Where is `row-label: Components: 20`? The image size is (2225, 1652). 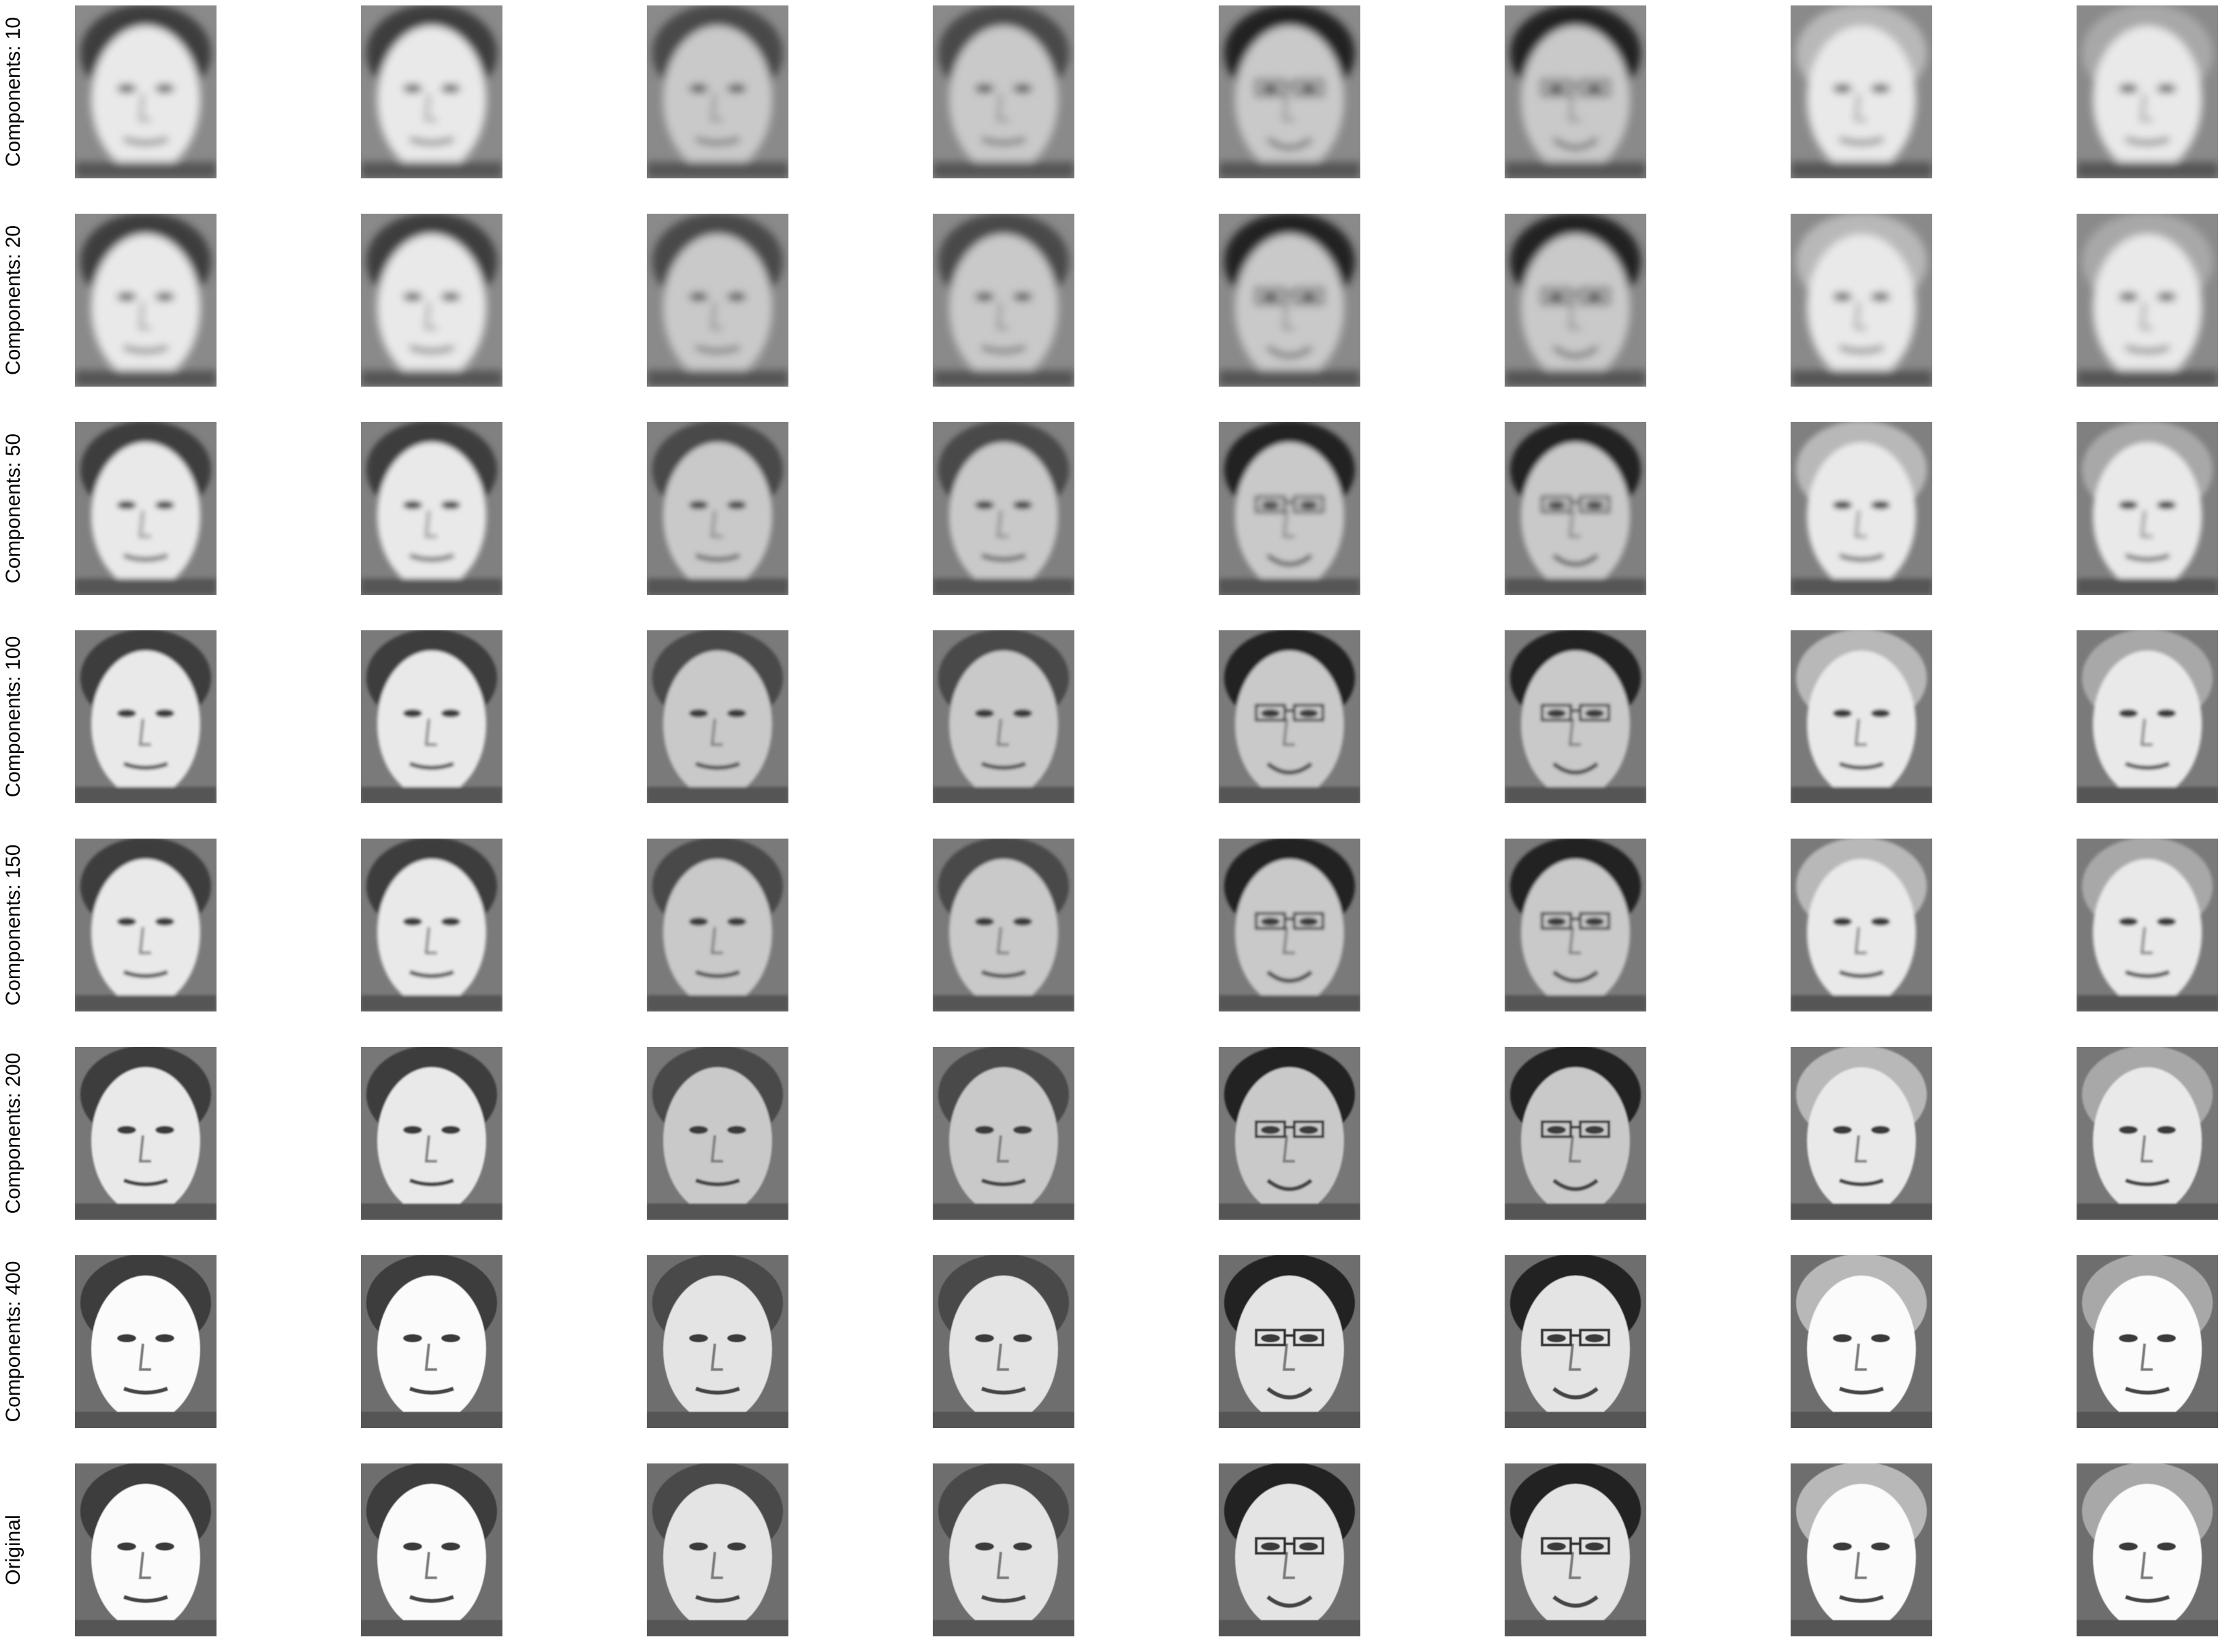 row-label: Components: 20 is located at coordinates (13, 300).